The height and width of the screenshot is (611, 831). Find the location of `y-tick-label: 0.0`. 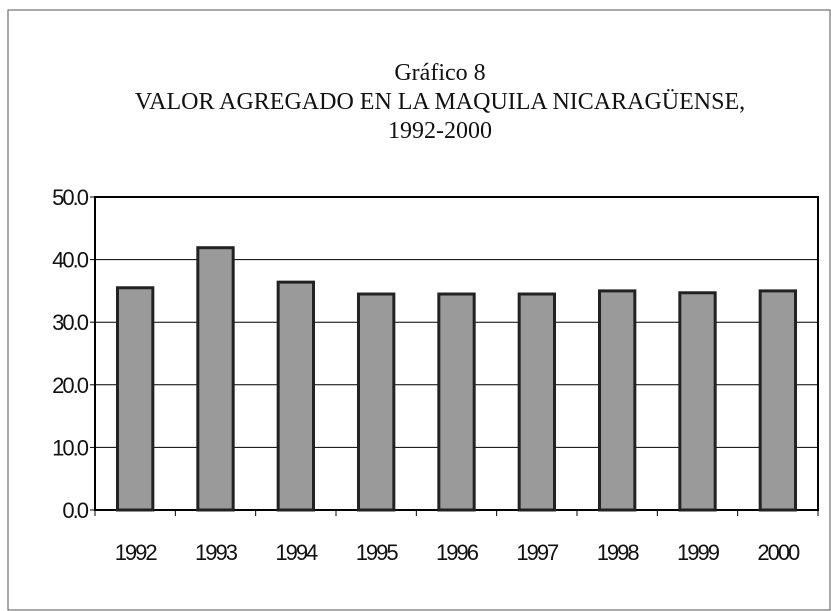

y-tick-label: 0.0 is located at coordinates (75, 510).